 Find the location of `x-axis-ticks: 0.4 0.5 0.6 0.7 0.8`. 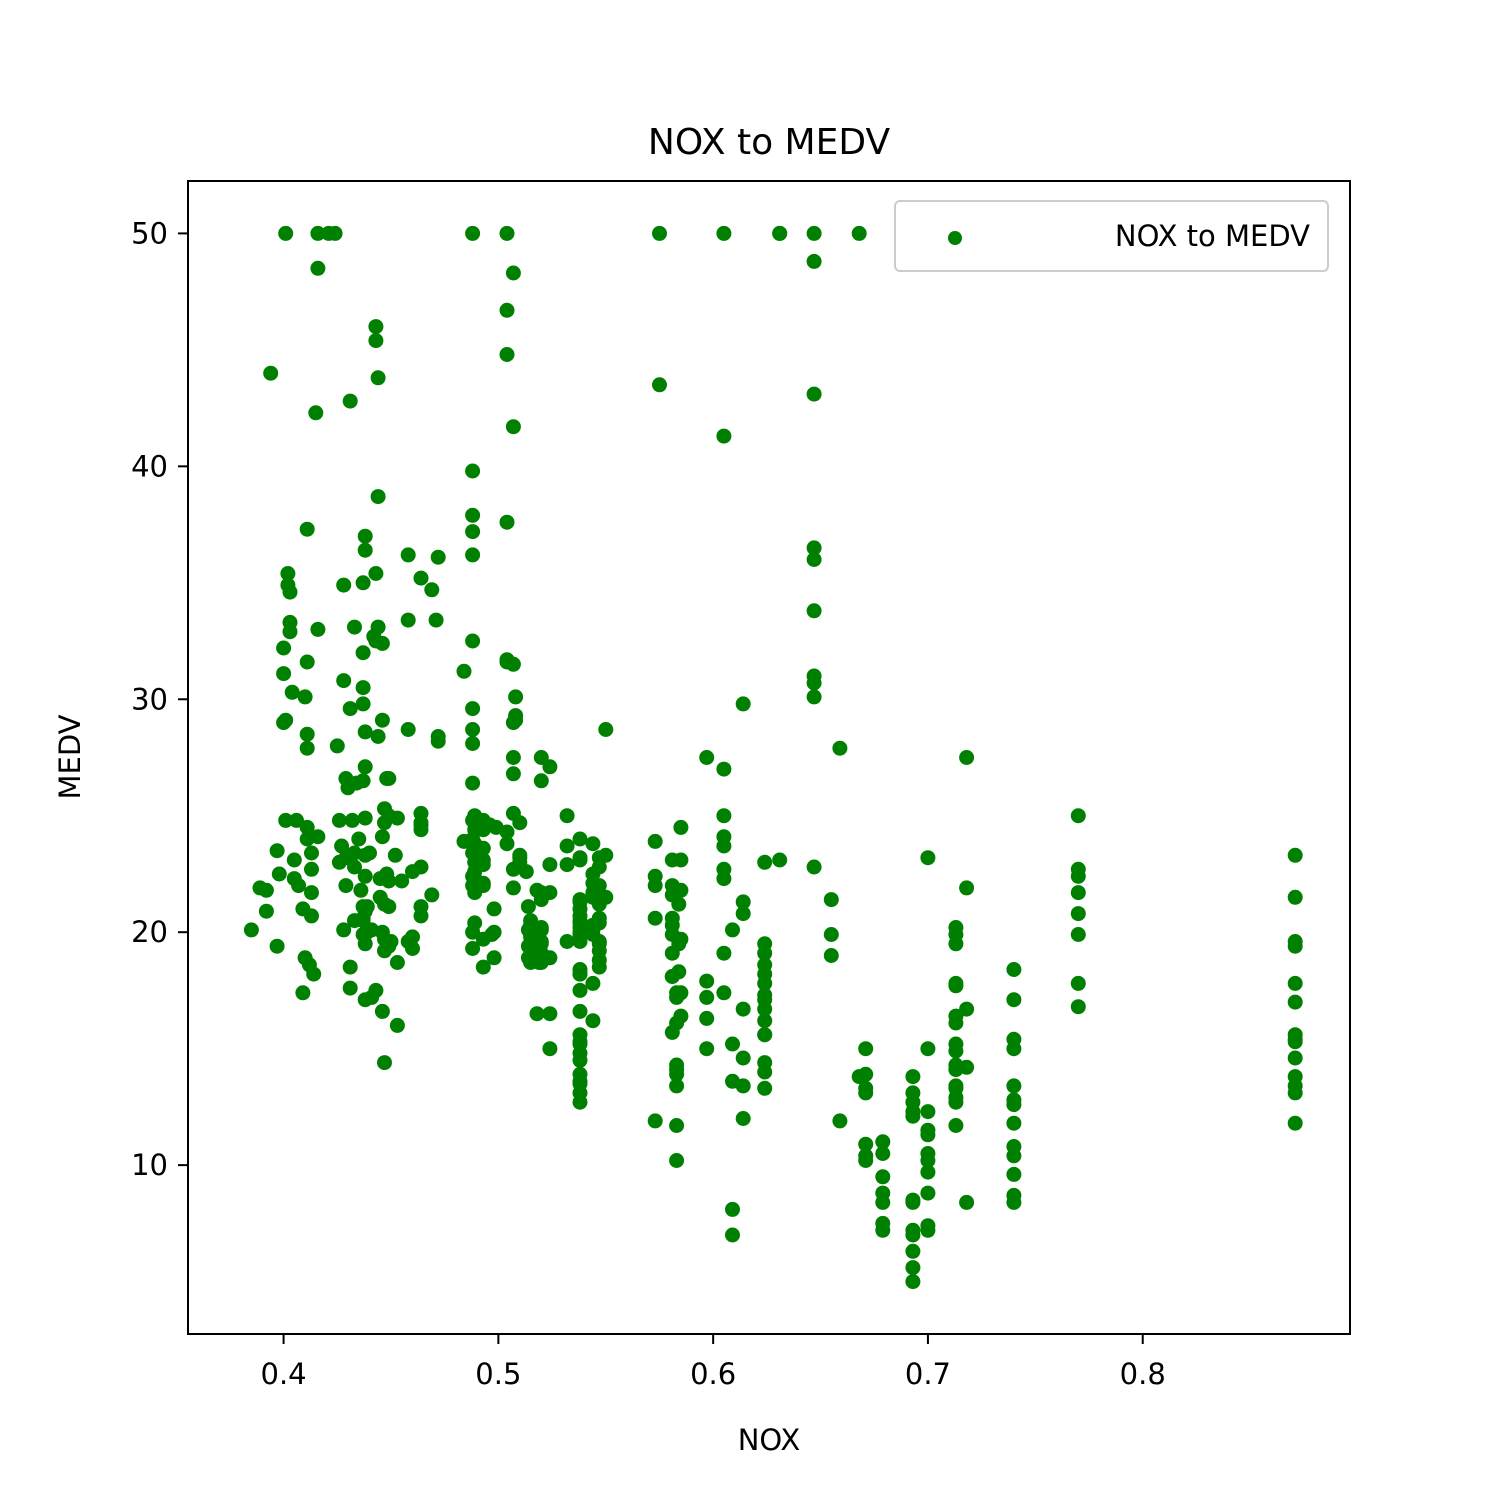

x-axis-ticks: 0.4 0.5 0.6 0.7 0.8 is located at coordinates (713, 1362).